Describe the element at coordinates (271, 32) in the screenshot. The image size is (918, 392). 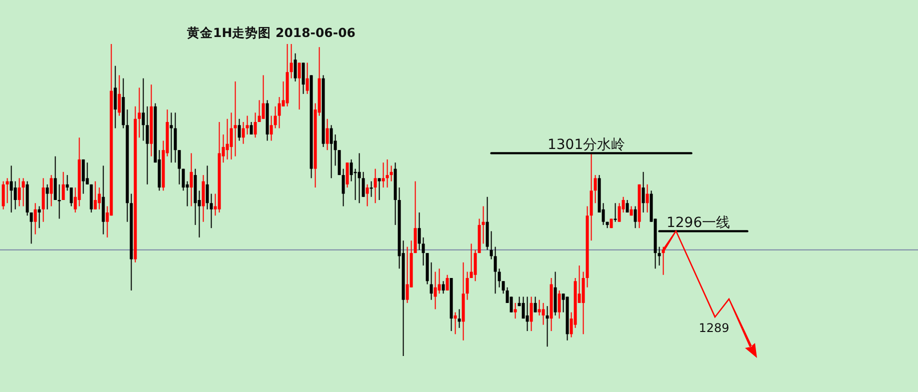
I see `title: 黄金1H走势图 2018-06-06` at that location.